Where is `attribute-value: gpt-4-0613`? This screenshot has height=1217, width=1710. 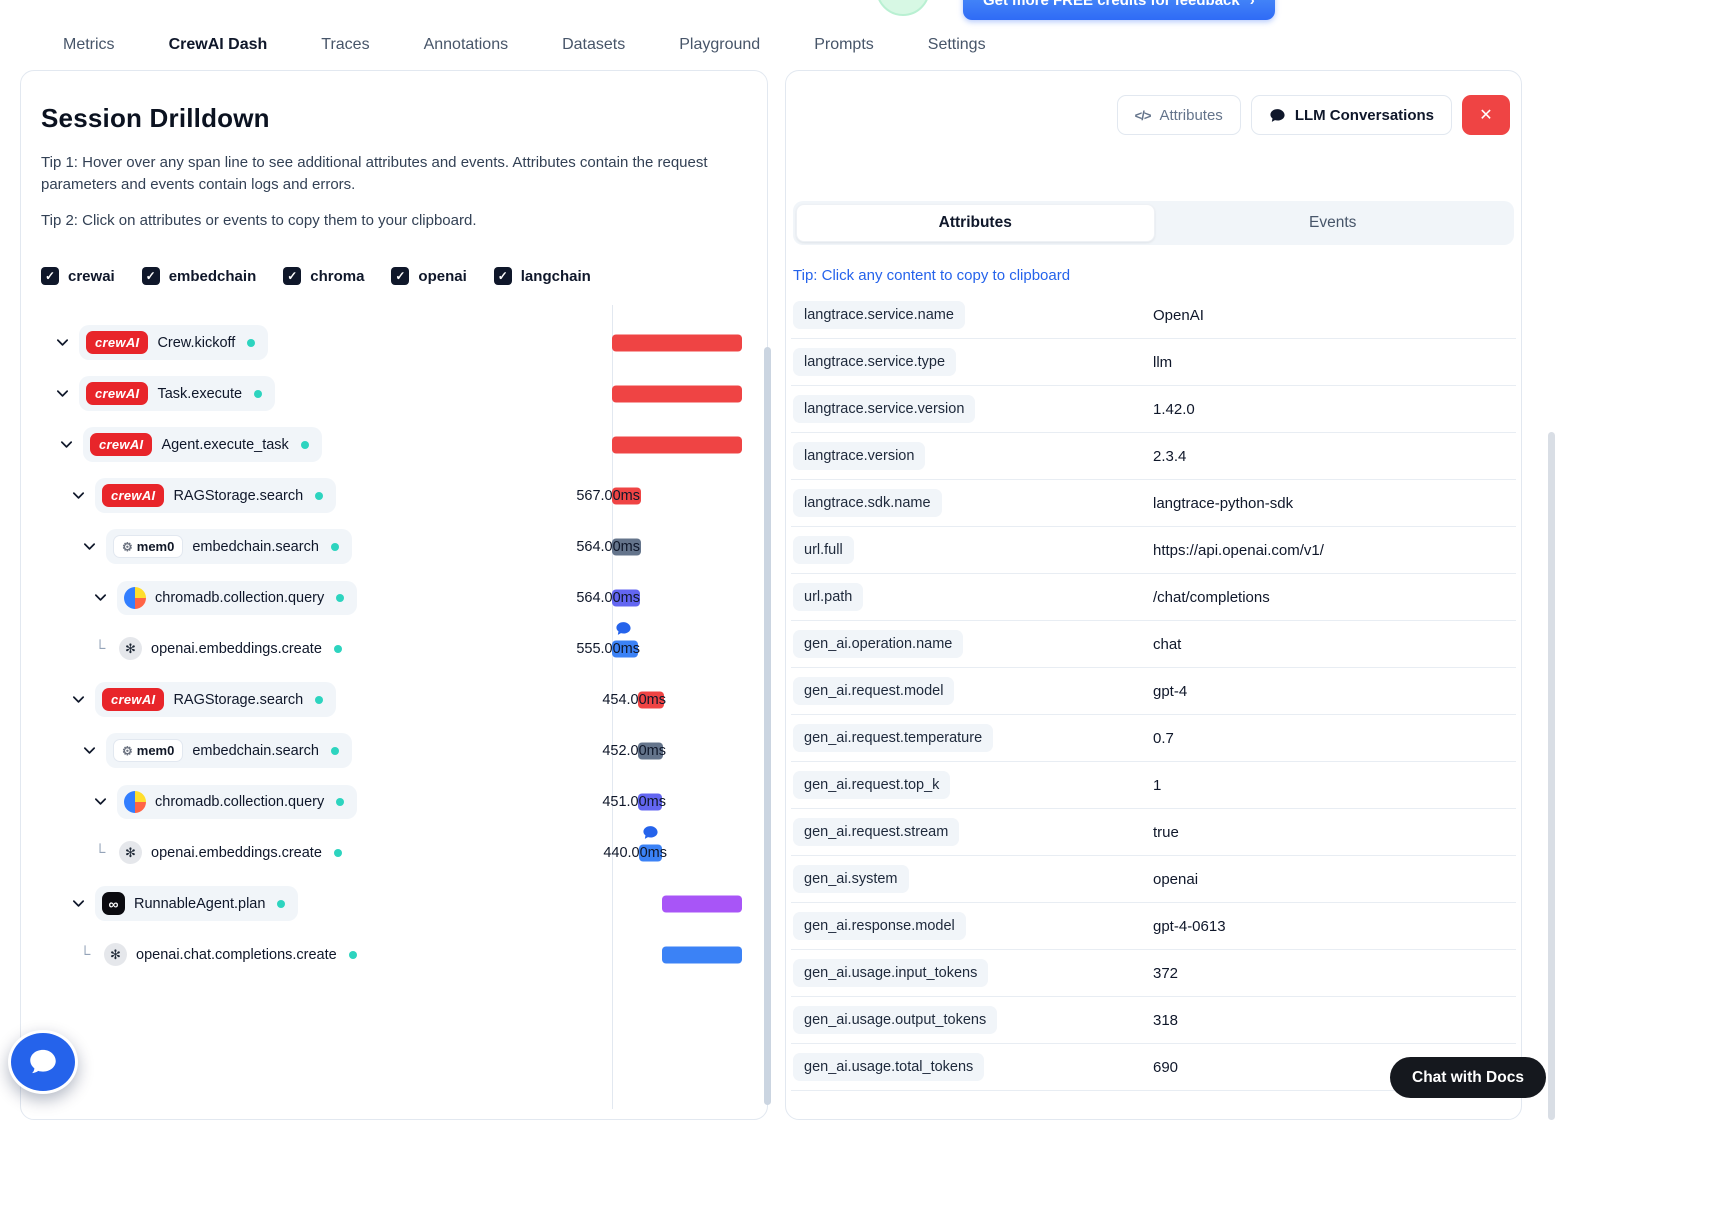
attribute-value: gpt-4-0613 is located at coordinates (1189, 926).